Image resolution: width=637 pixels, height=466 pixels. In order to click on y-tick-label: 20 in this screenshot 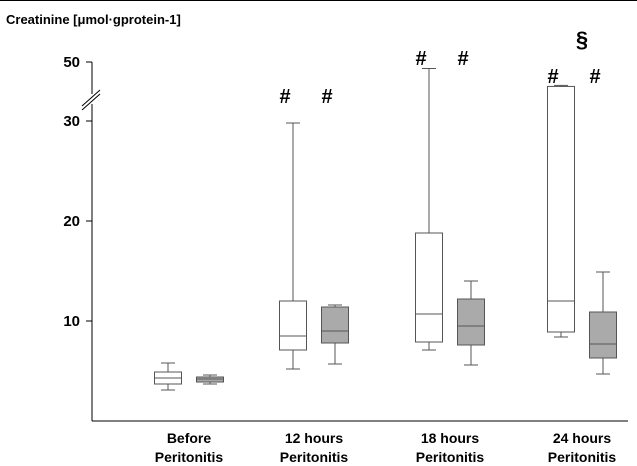, I will do `click(71, 221)`.